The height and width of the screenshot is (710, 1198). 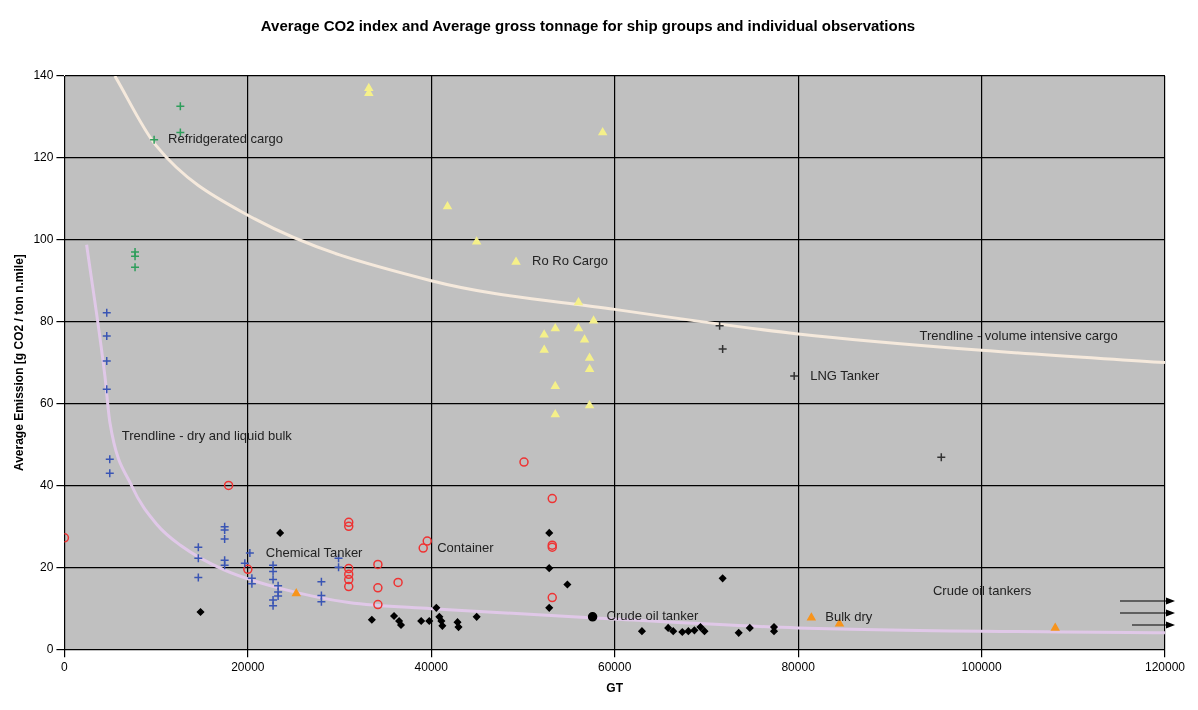 What do you see at coordinates (47, 402) in the screenshot?
I see `y-tick-label: 60` at bounding box center [47, 402].